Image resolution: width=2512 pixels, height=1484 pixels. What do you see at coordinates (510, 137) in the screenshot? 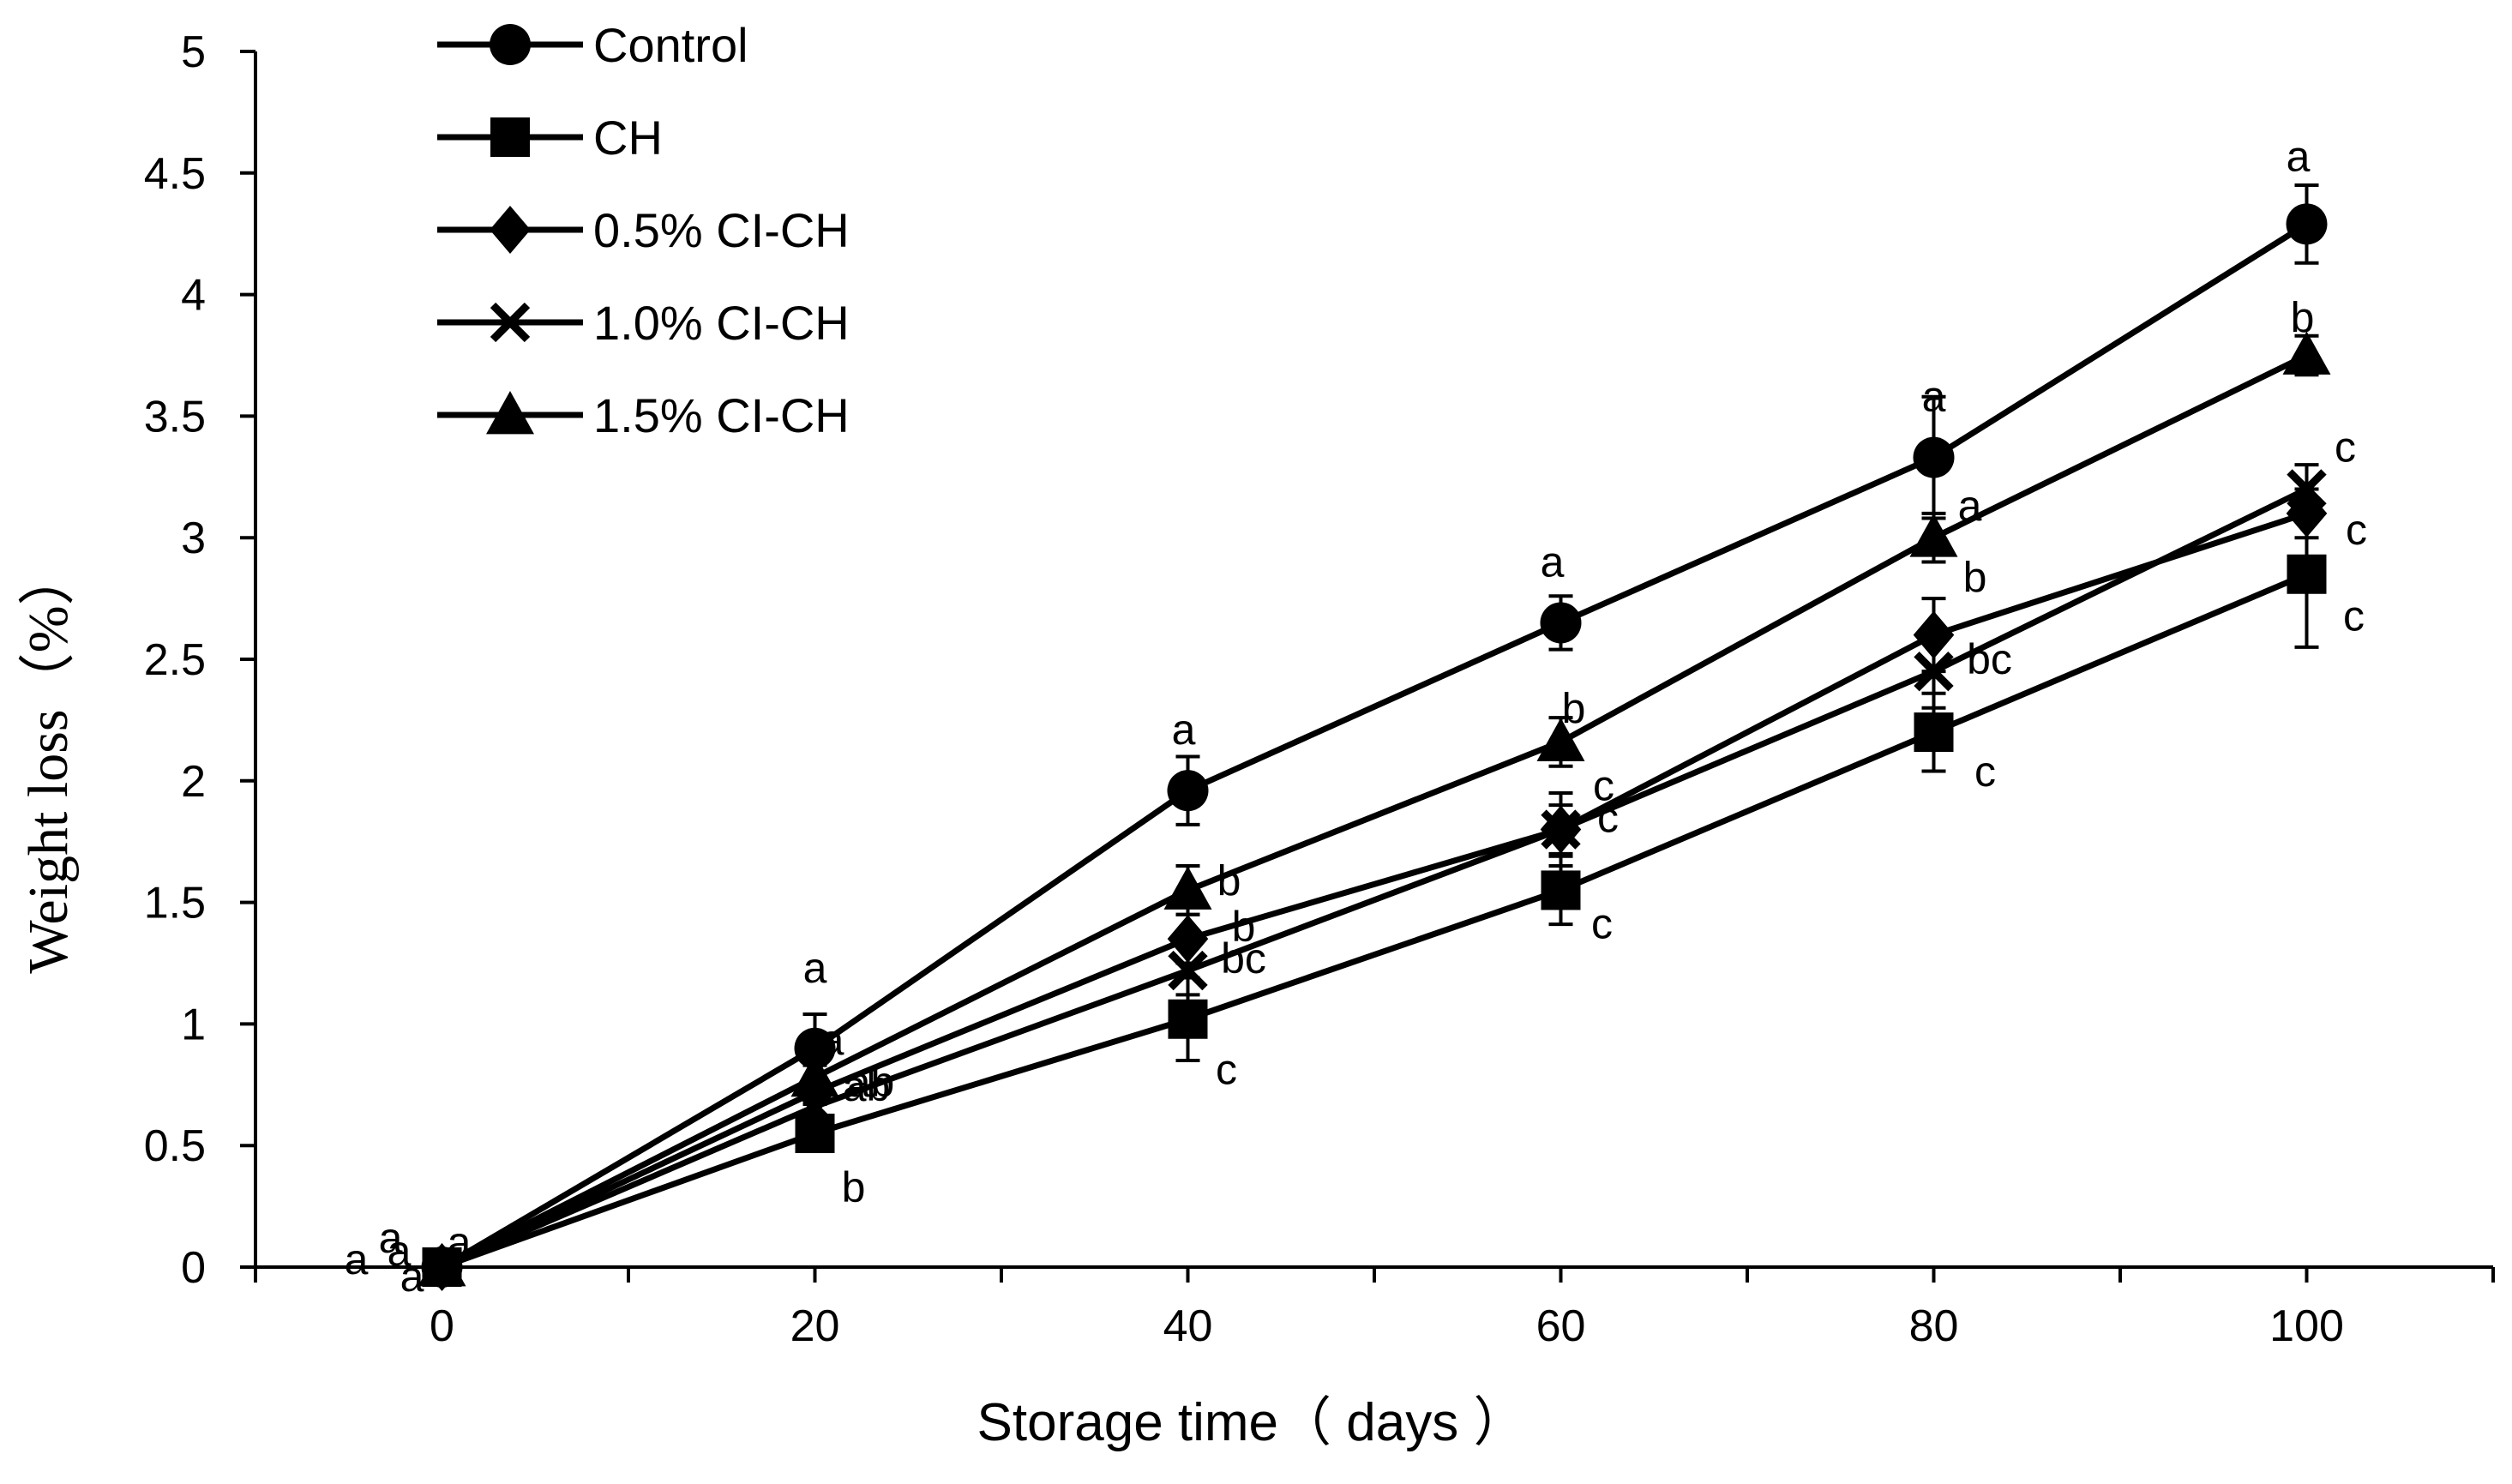
I see `legend-marker-square` at bounding box center [510, 137].